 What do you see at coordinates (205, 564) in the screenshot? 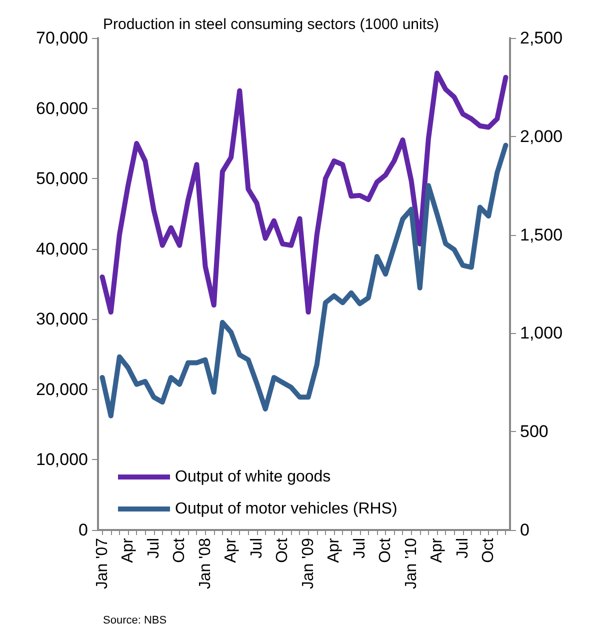
I see `x-tick-label: Jan '08` at bounding box center [205, 564].